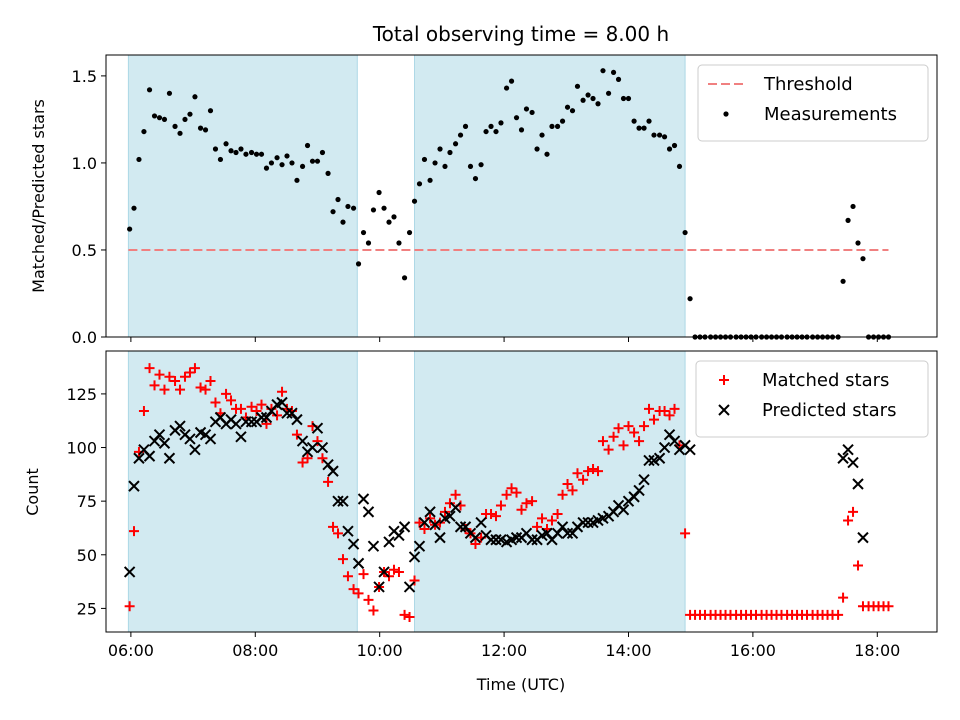 Image resolution: width=960 pixels, height=720 pixels. What do you see at coordinates (829, 410) in the screenshot?
I see `legend-label: Predicted stars` at bounding box center [829, 410].